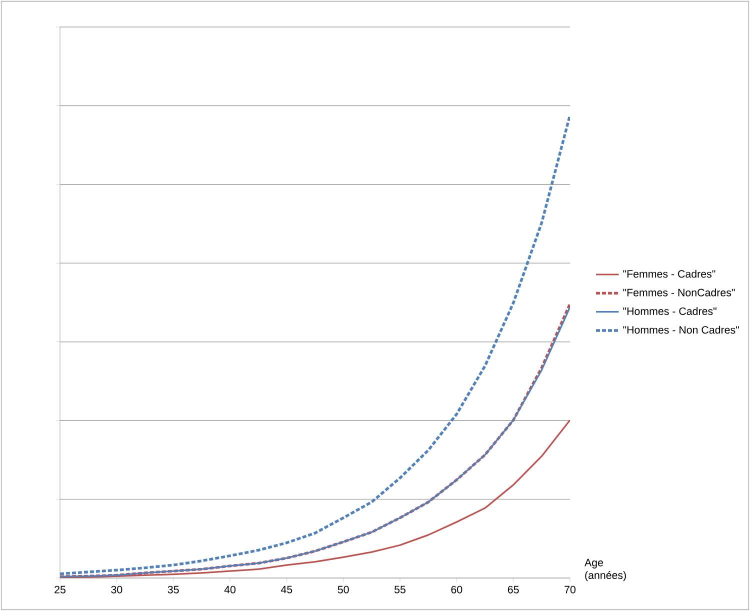 The height and width of the screenshot is (611, 750). I want to click on x-tick-label: 30, so click(116, 590).